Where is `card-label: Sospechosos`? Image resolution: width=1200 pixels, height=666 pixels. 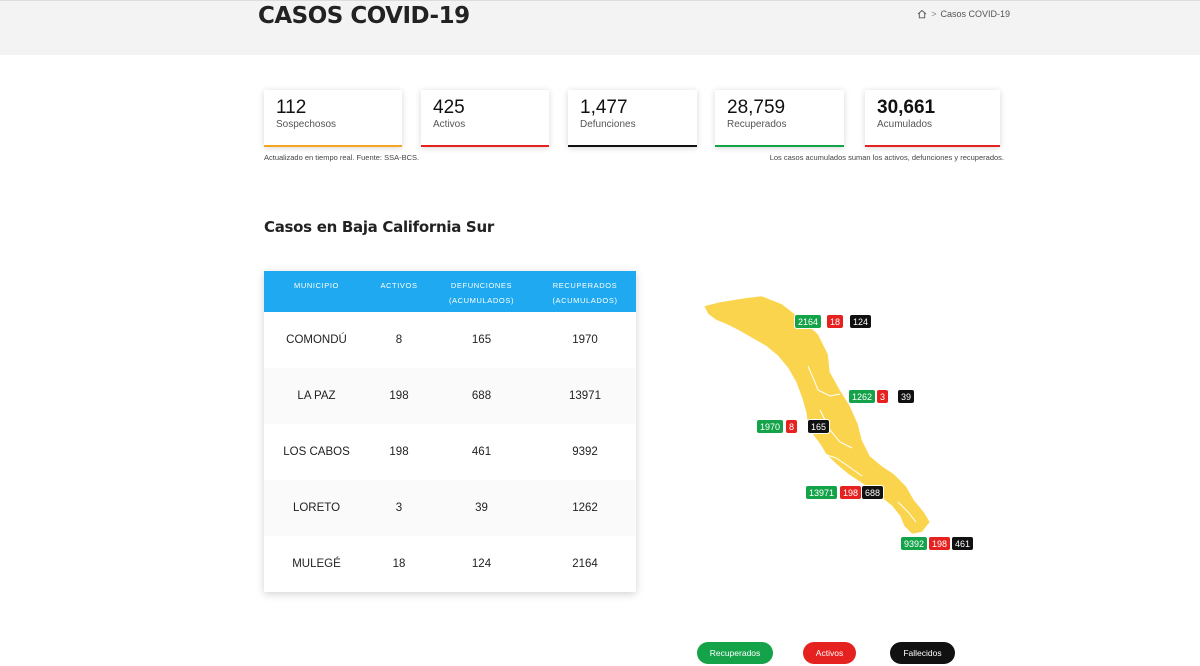 card-label: Sospechosos is located at coordinates (306, 124).